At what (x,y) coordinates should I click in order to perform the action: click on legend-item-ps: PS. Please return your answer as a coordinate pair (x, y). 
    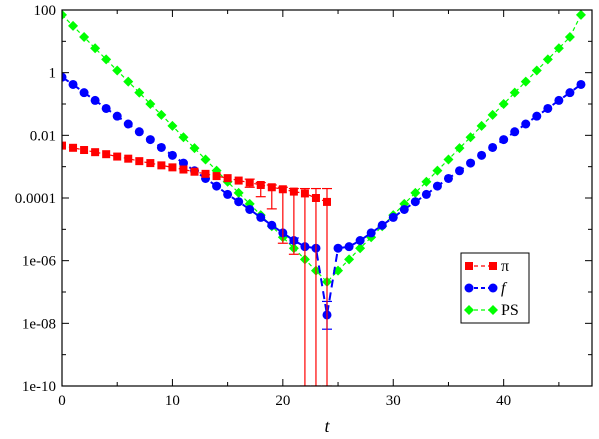
    Looking at the image, I should click on (491, 310).